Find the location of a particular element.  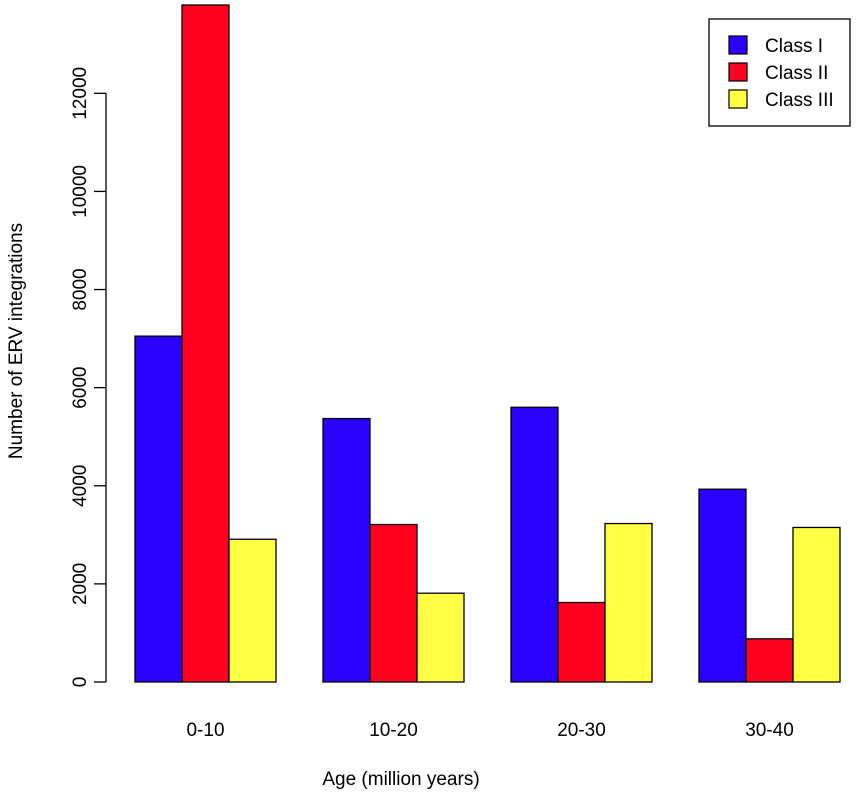

x-category-label: 0-10 is located at coordinates (205, 730).